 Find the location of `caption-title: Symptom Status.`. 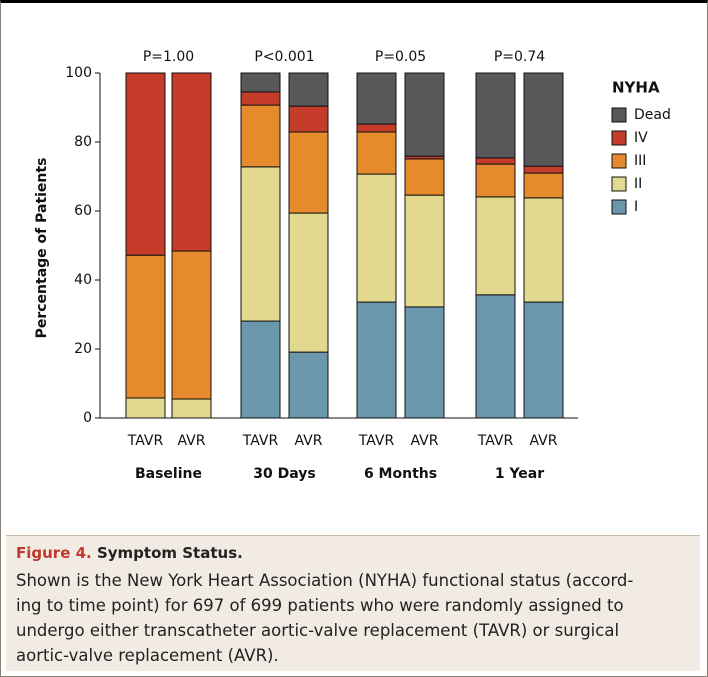

caption-title: Symptom Status. is located at coordinates (169, 553).